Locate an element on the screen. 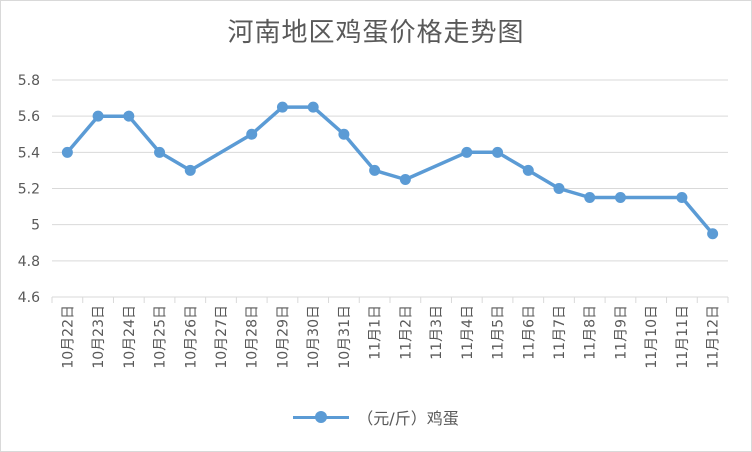  x-tick-label: 11月10日 is located at coordinates (652, 337).